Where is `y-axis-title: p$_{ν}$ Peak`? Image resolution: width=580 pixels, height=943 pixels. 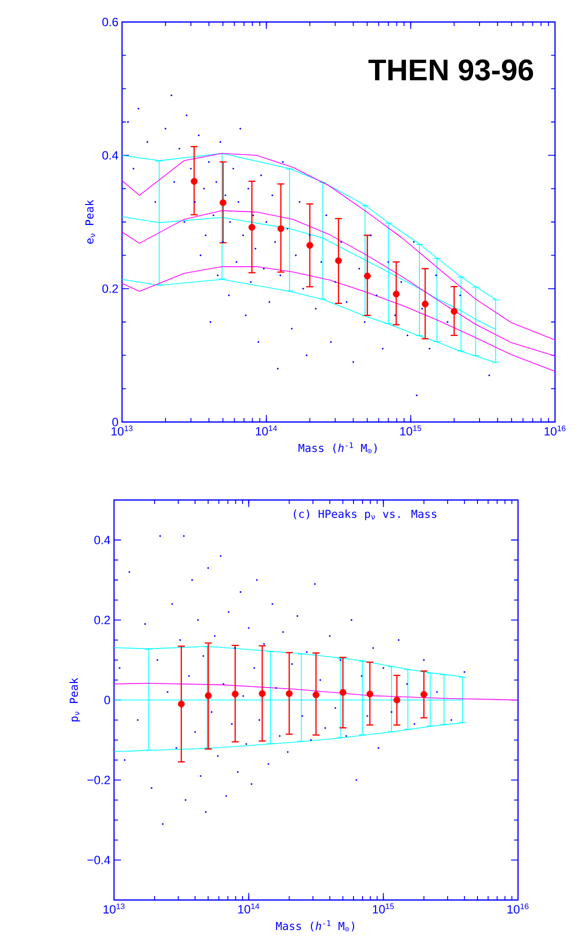 y-axis-title: p$_{ν}$ Peak is located at coordinates (74, 700).